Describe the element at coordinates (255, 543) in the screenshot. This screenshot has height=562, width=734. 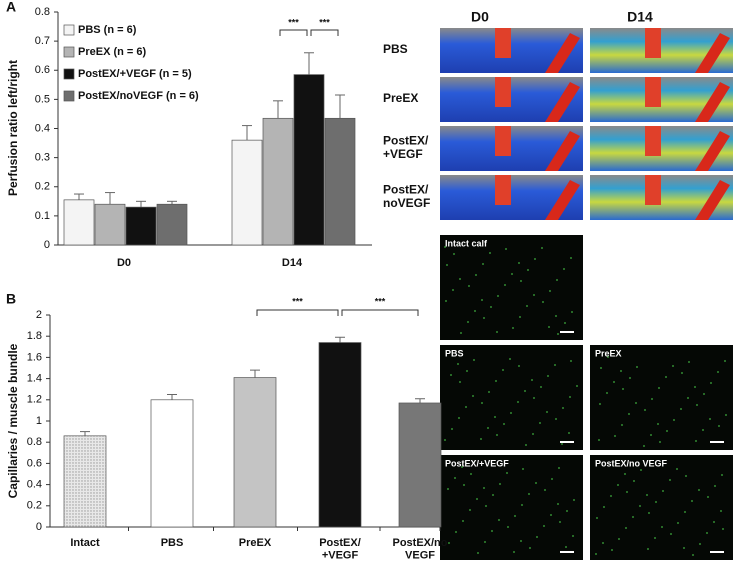
I see `x-tick-label: PreEX` at that location.